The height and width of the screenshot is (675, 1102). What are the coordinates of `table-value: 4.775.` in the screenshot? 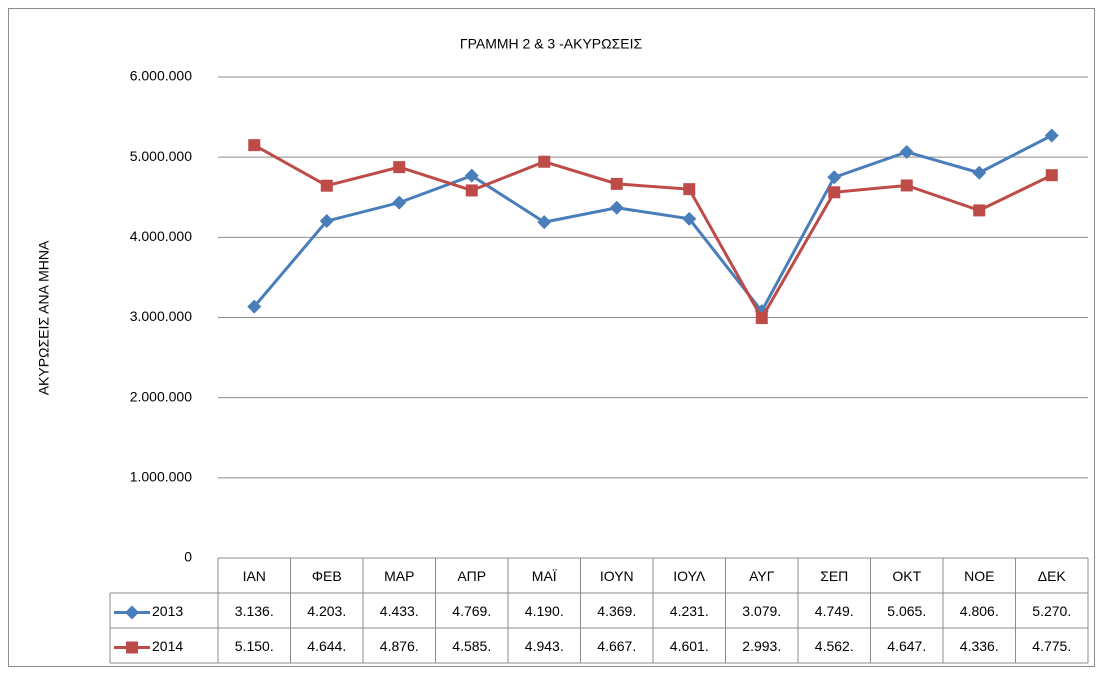 It's located at (1051, 646).